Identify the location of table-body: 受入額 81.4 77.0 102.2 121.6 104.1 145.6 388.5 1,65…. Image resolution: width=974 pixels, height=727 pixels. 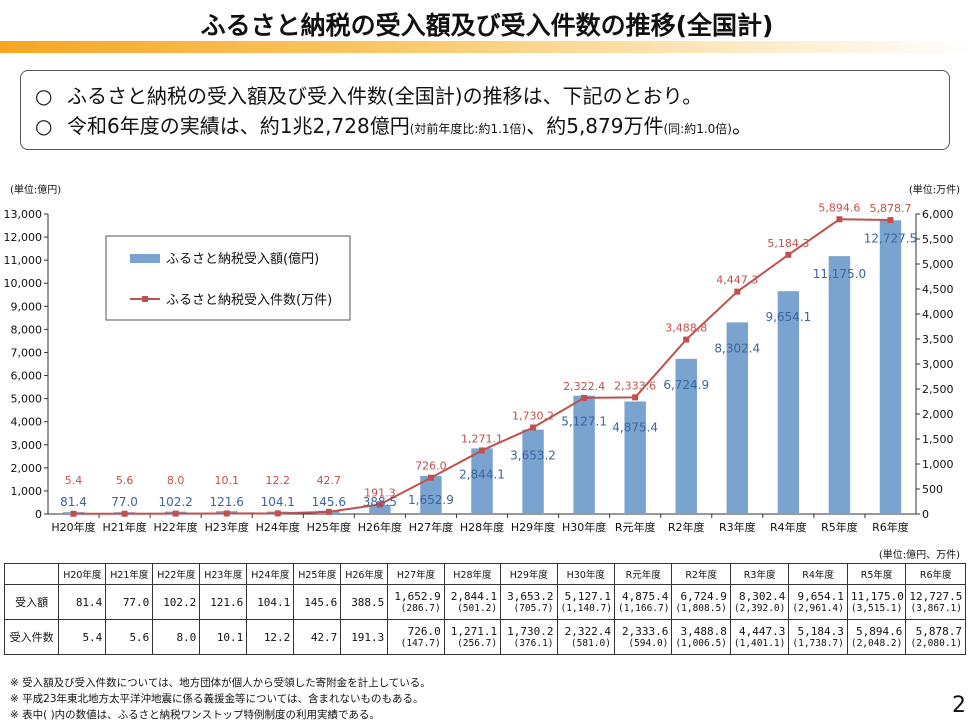
(484, 619).